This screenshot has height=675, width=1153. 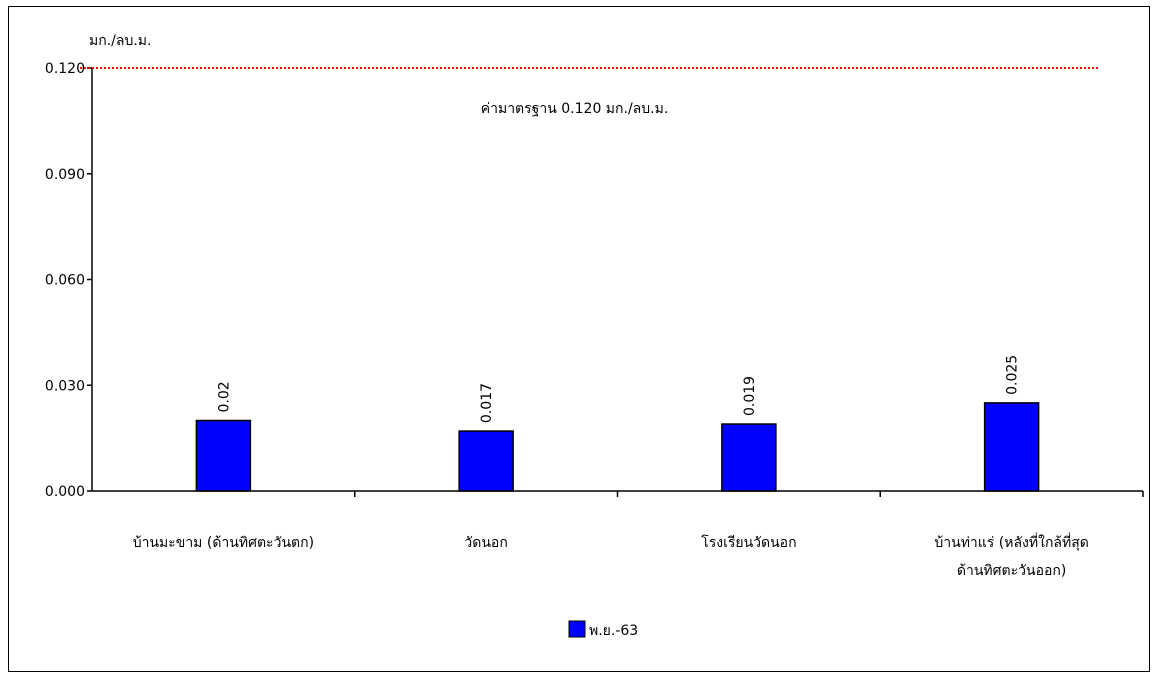 What do you see at coordinates (65, 386) in the screenshot?
I see `y-tick-label: 0.030` at bounding box center [65, 386].